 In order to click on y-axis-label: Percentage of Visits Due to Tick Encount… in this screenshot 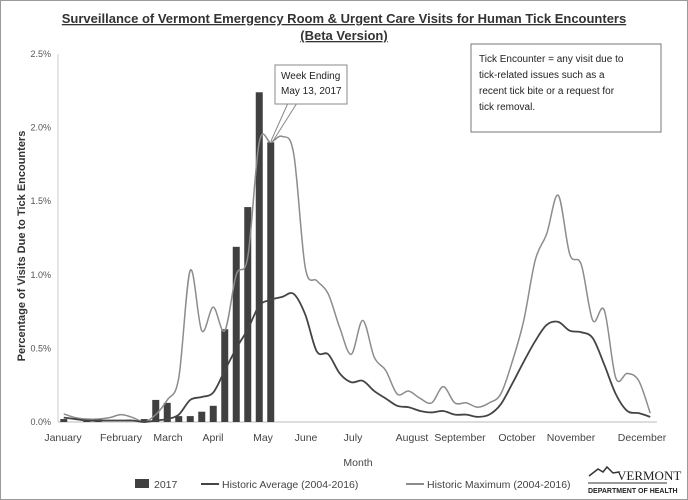, I will do `click(22, 246)`.